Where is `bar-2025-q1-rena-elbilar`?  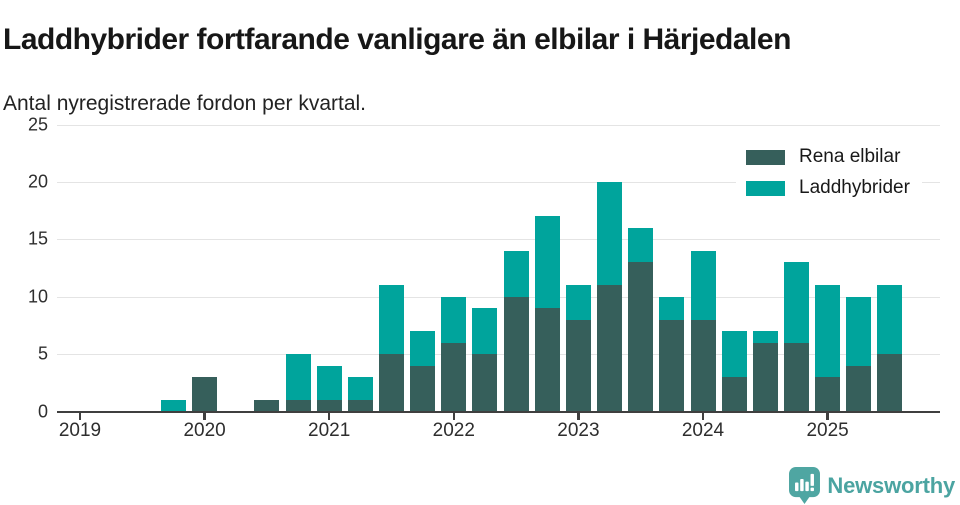
bar-2025-q1-rena-elbilar is located at coordinates (828, 394).